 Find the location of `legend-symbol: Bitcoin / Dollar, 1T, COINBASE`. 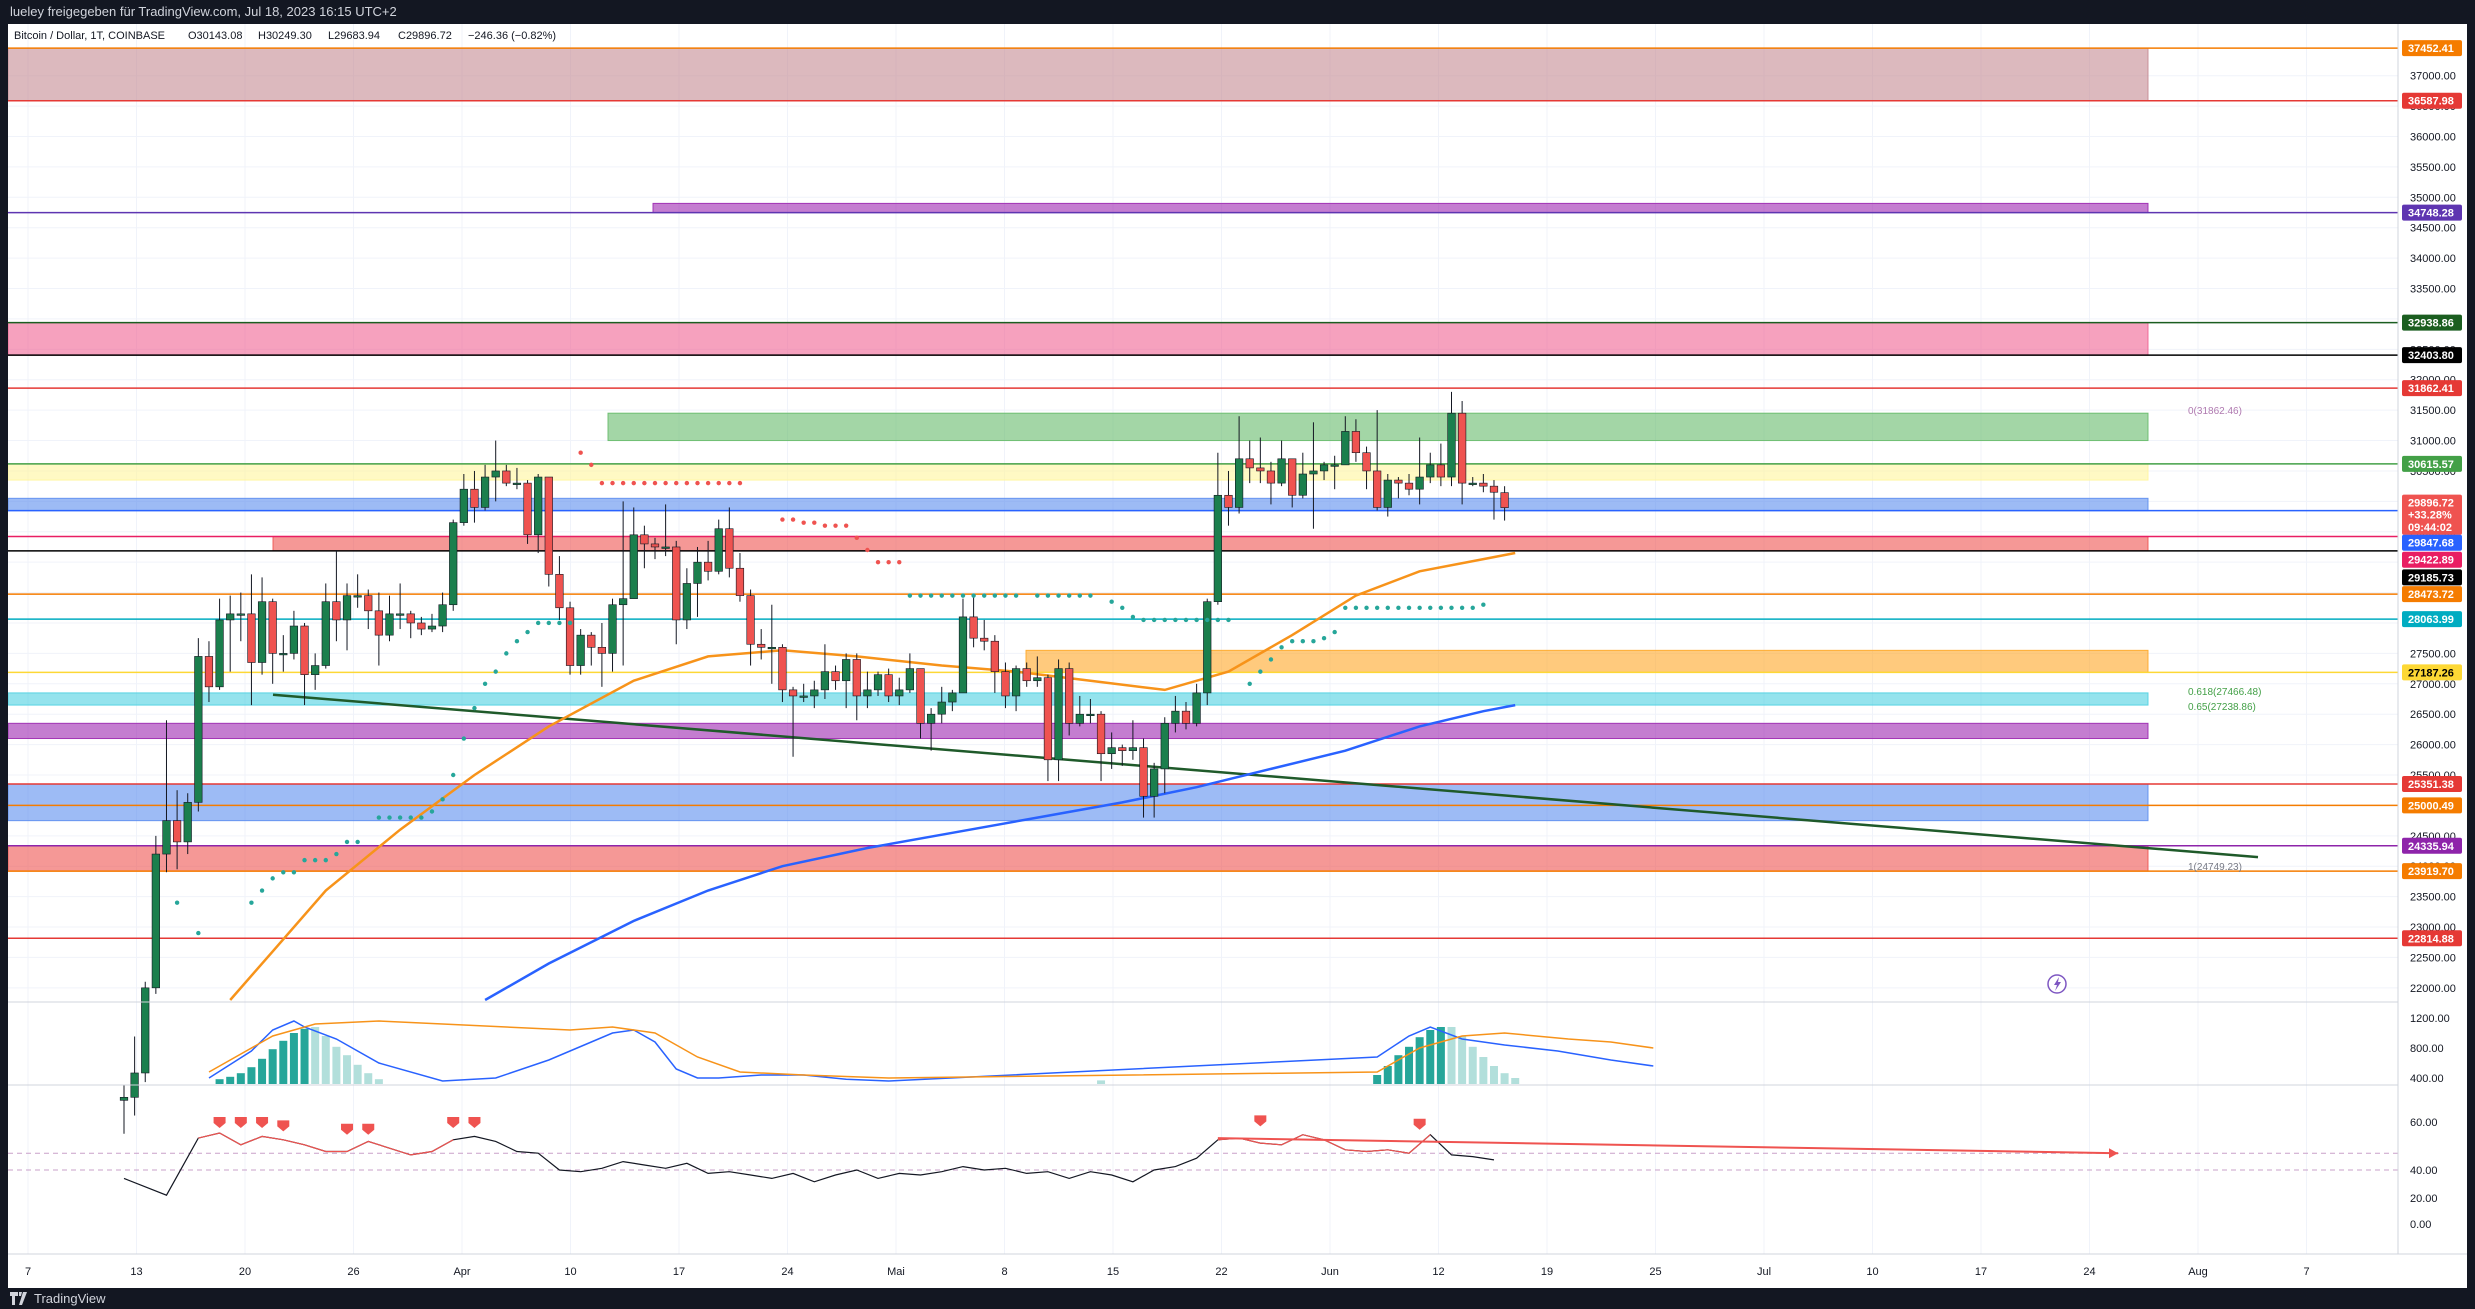

legend-symbol: Bitcoin / Dollar, 1T, COINBASE is located at coordinates (89, 36).